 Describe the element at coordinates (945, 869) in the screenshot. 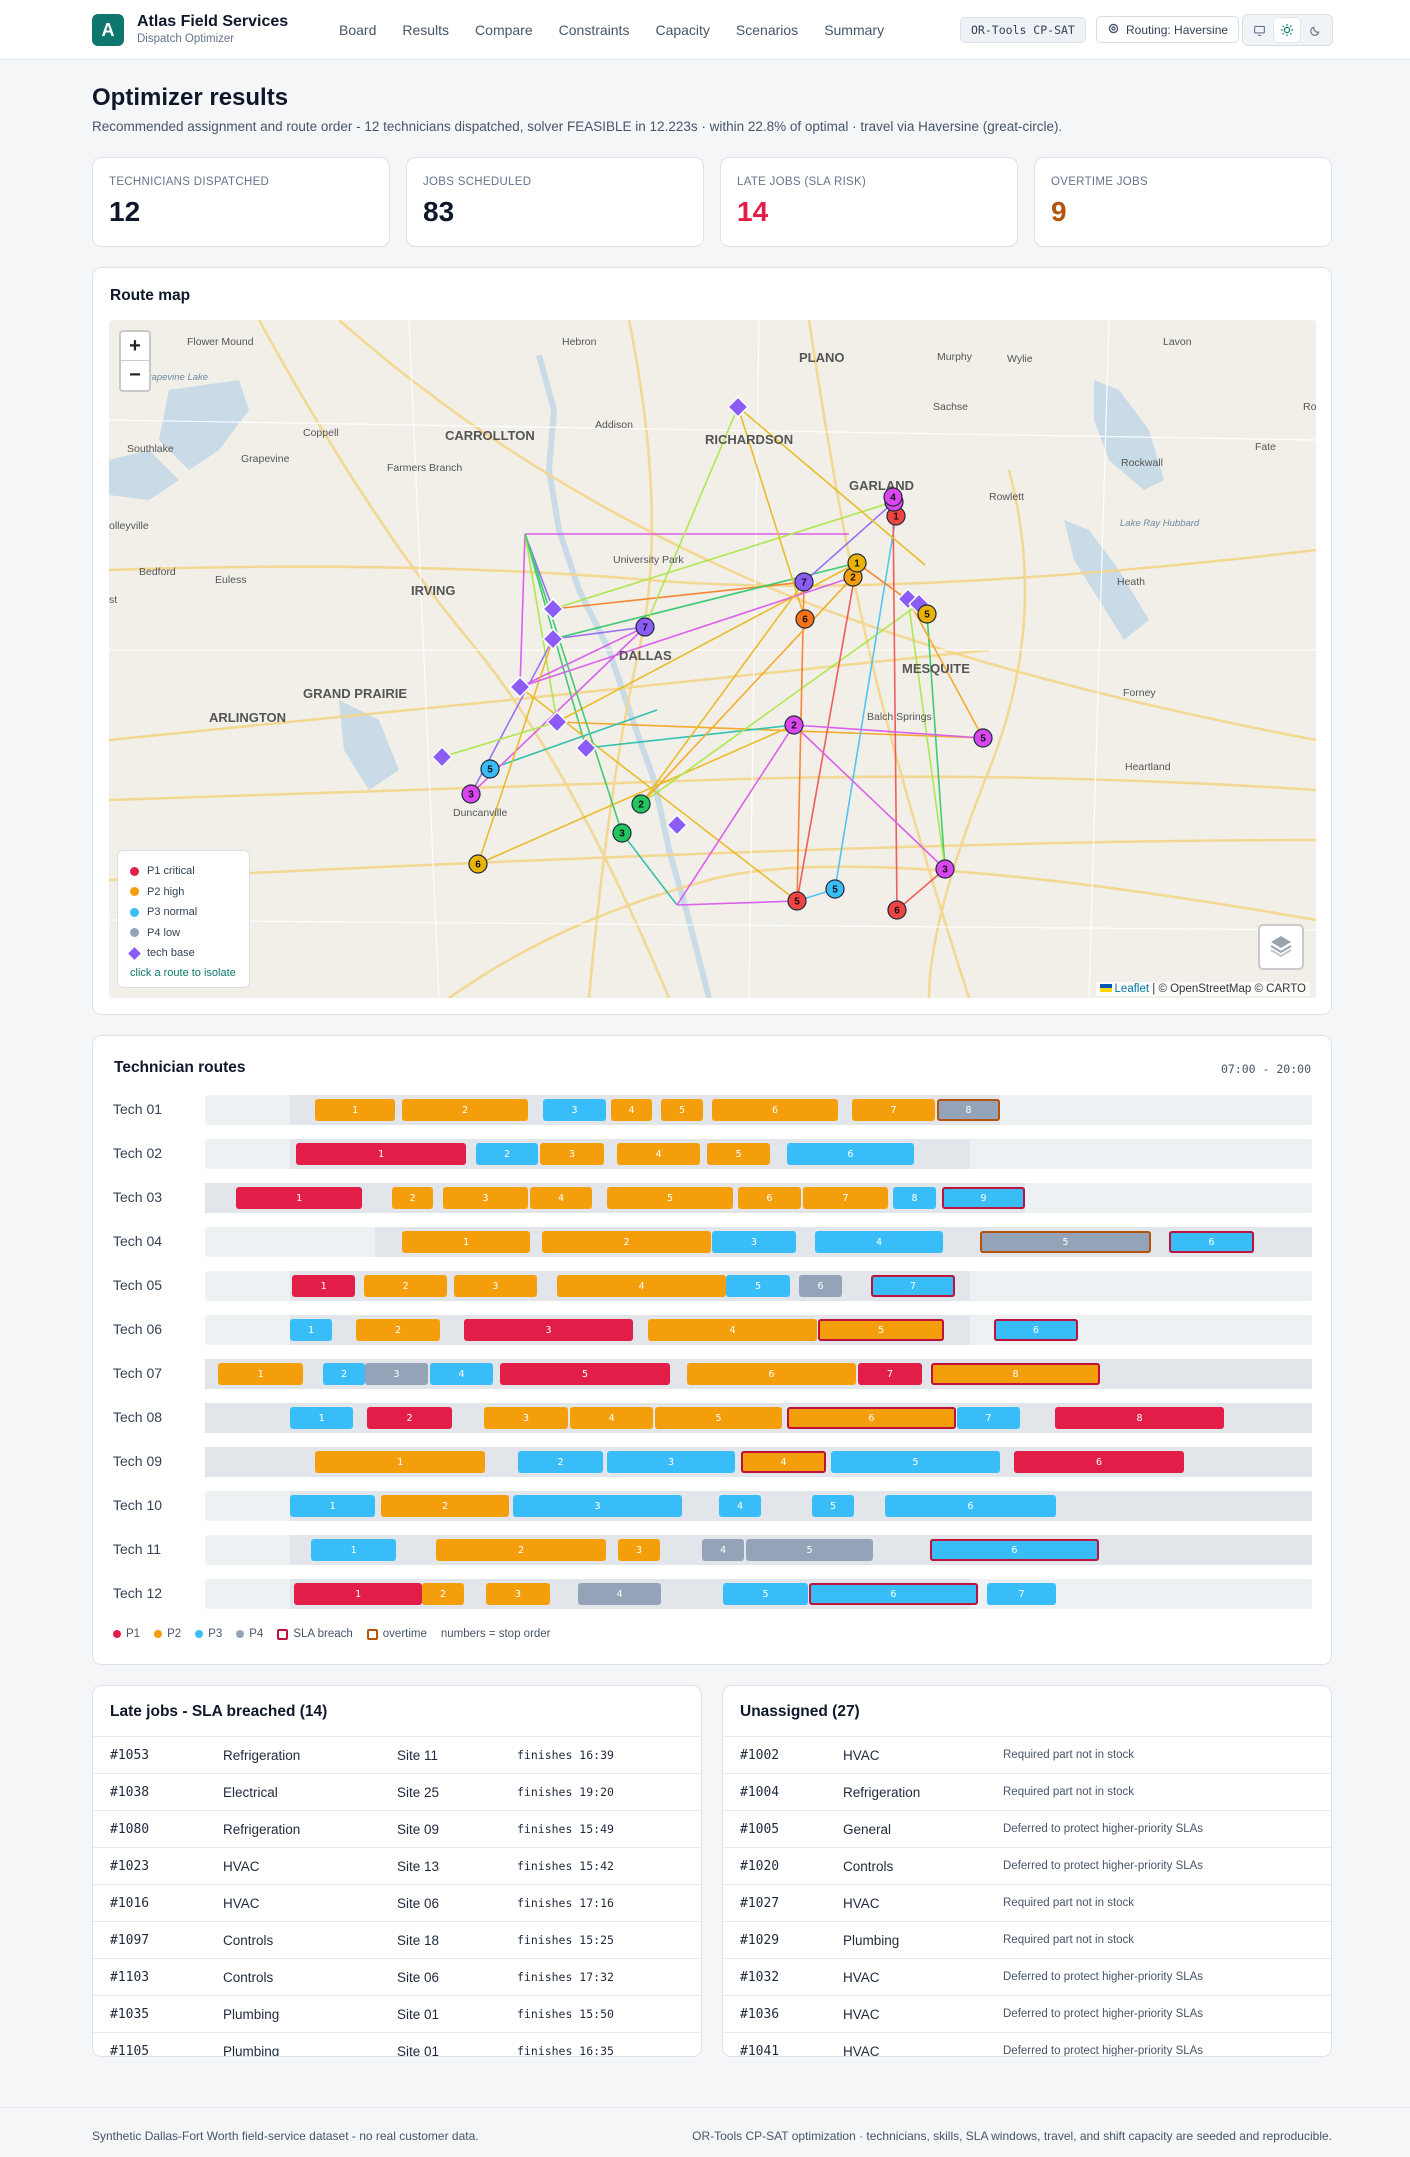

I see `job-stop-marker: 3` at that location.